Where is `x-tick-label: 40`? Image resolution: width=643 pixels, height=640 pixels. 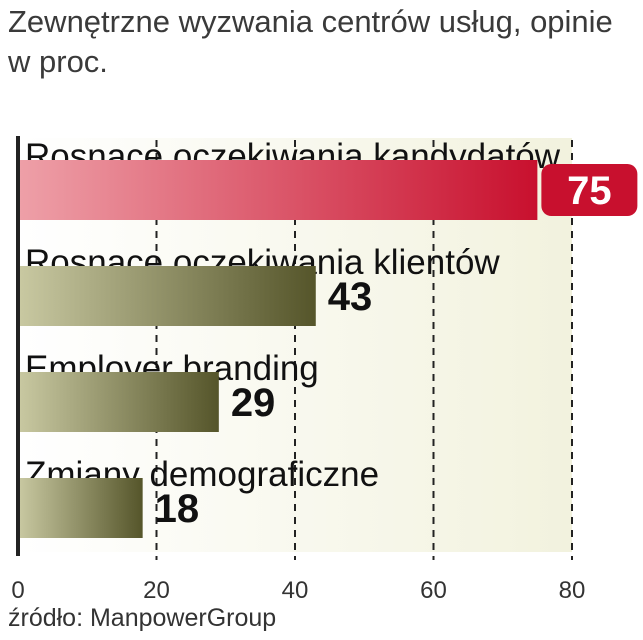 x-tick-label: 40 is located at coordinates (295, 590).